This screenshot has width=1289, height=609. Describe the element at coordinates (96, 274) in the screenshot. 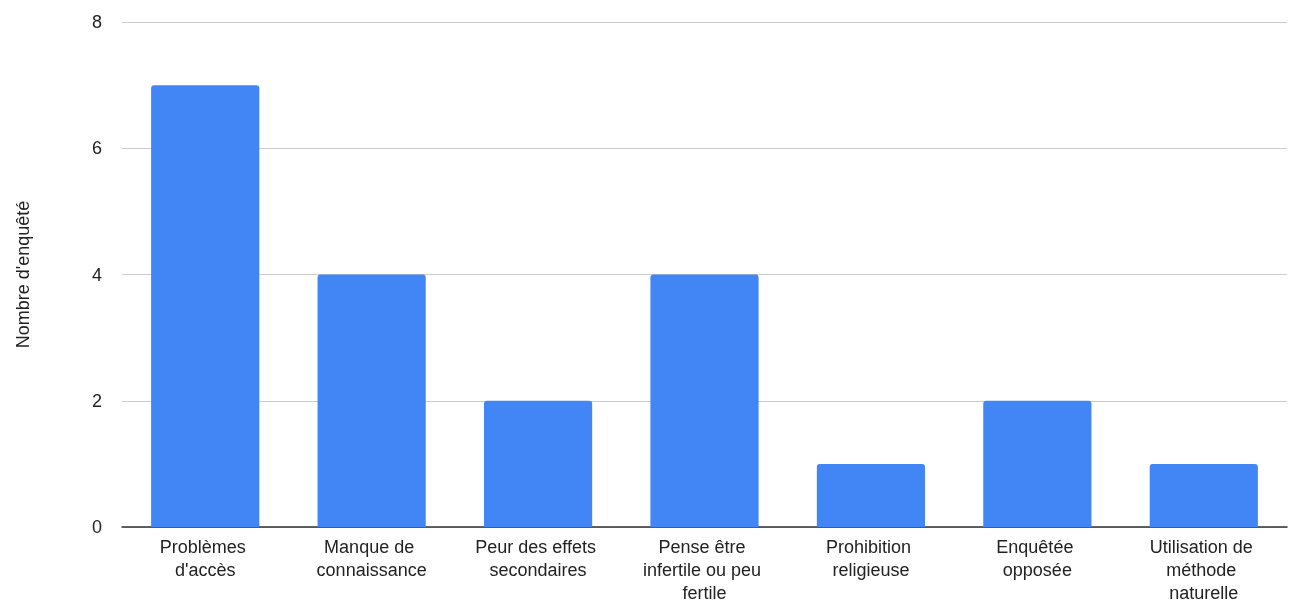

I see `y-tick-label: 4` at that location.